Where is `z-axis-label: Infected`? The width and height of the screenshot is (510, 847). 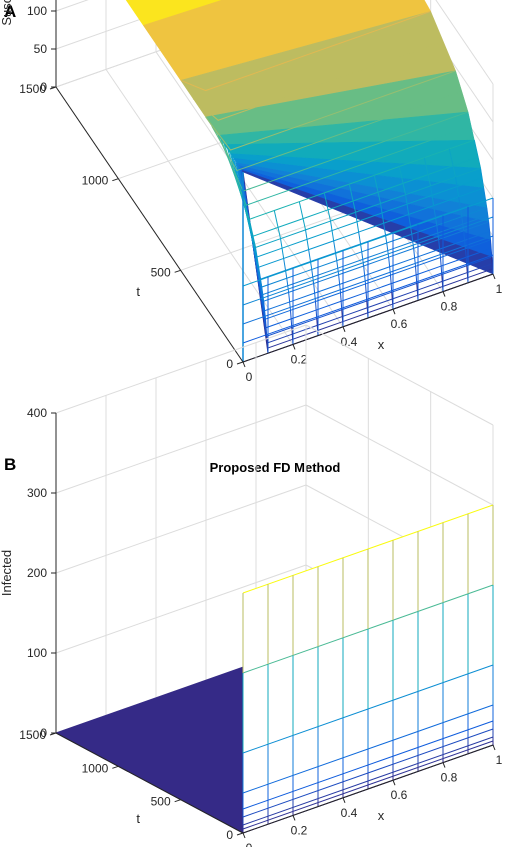 z-axis-label: Infected is located at coordinates (7, 573).